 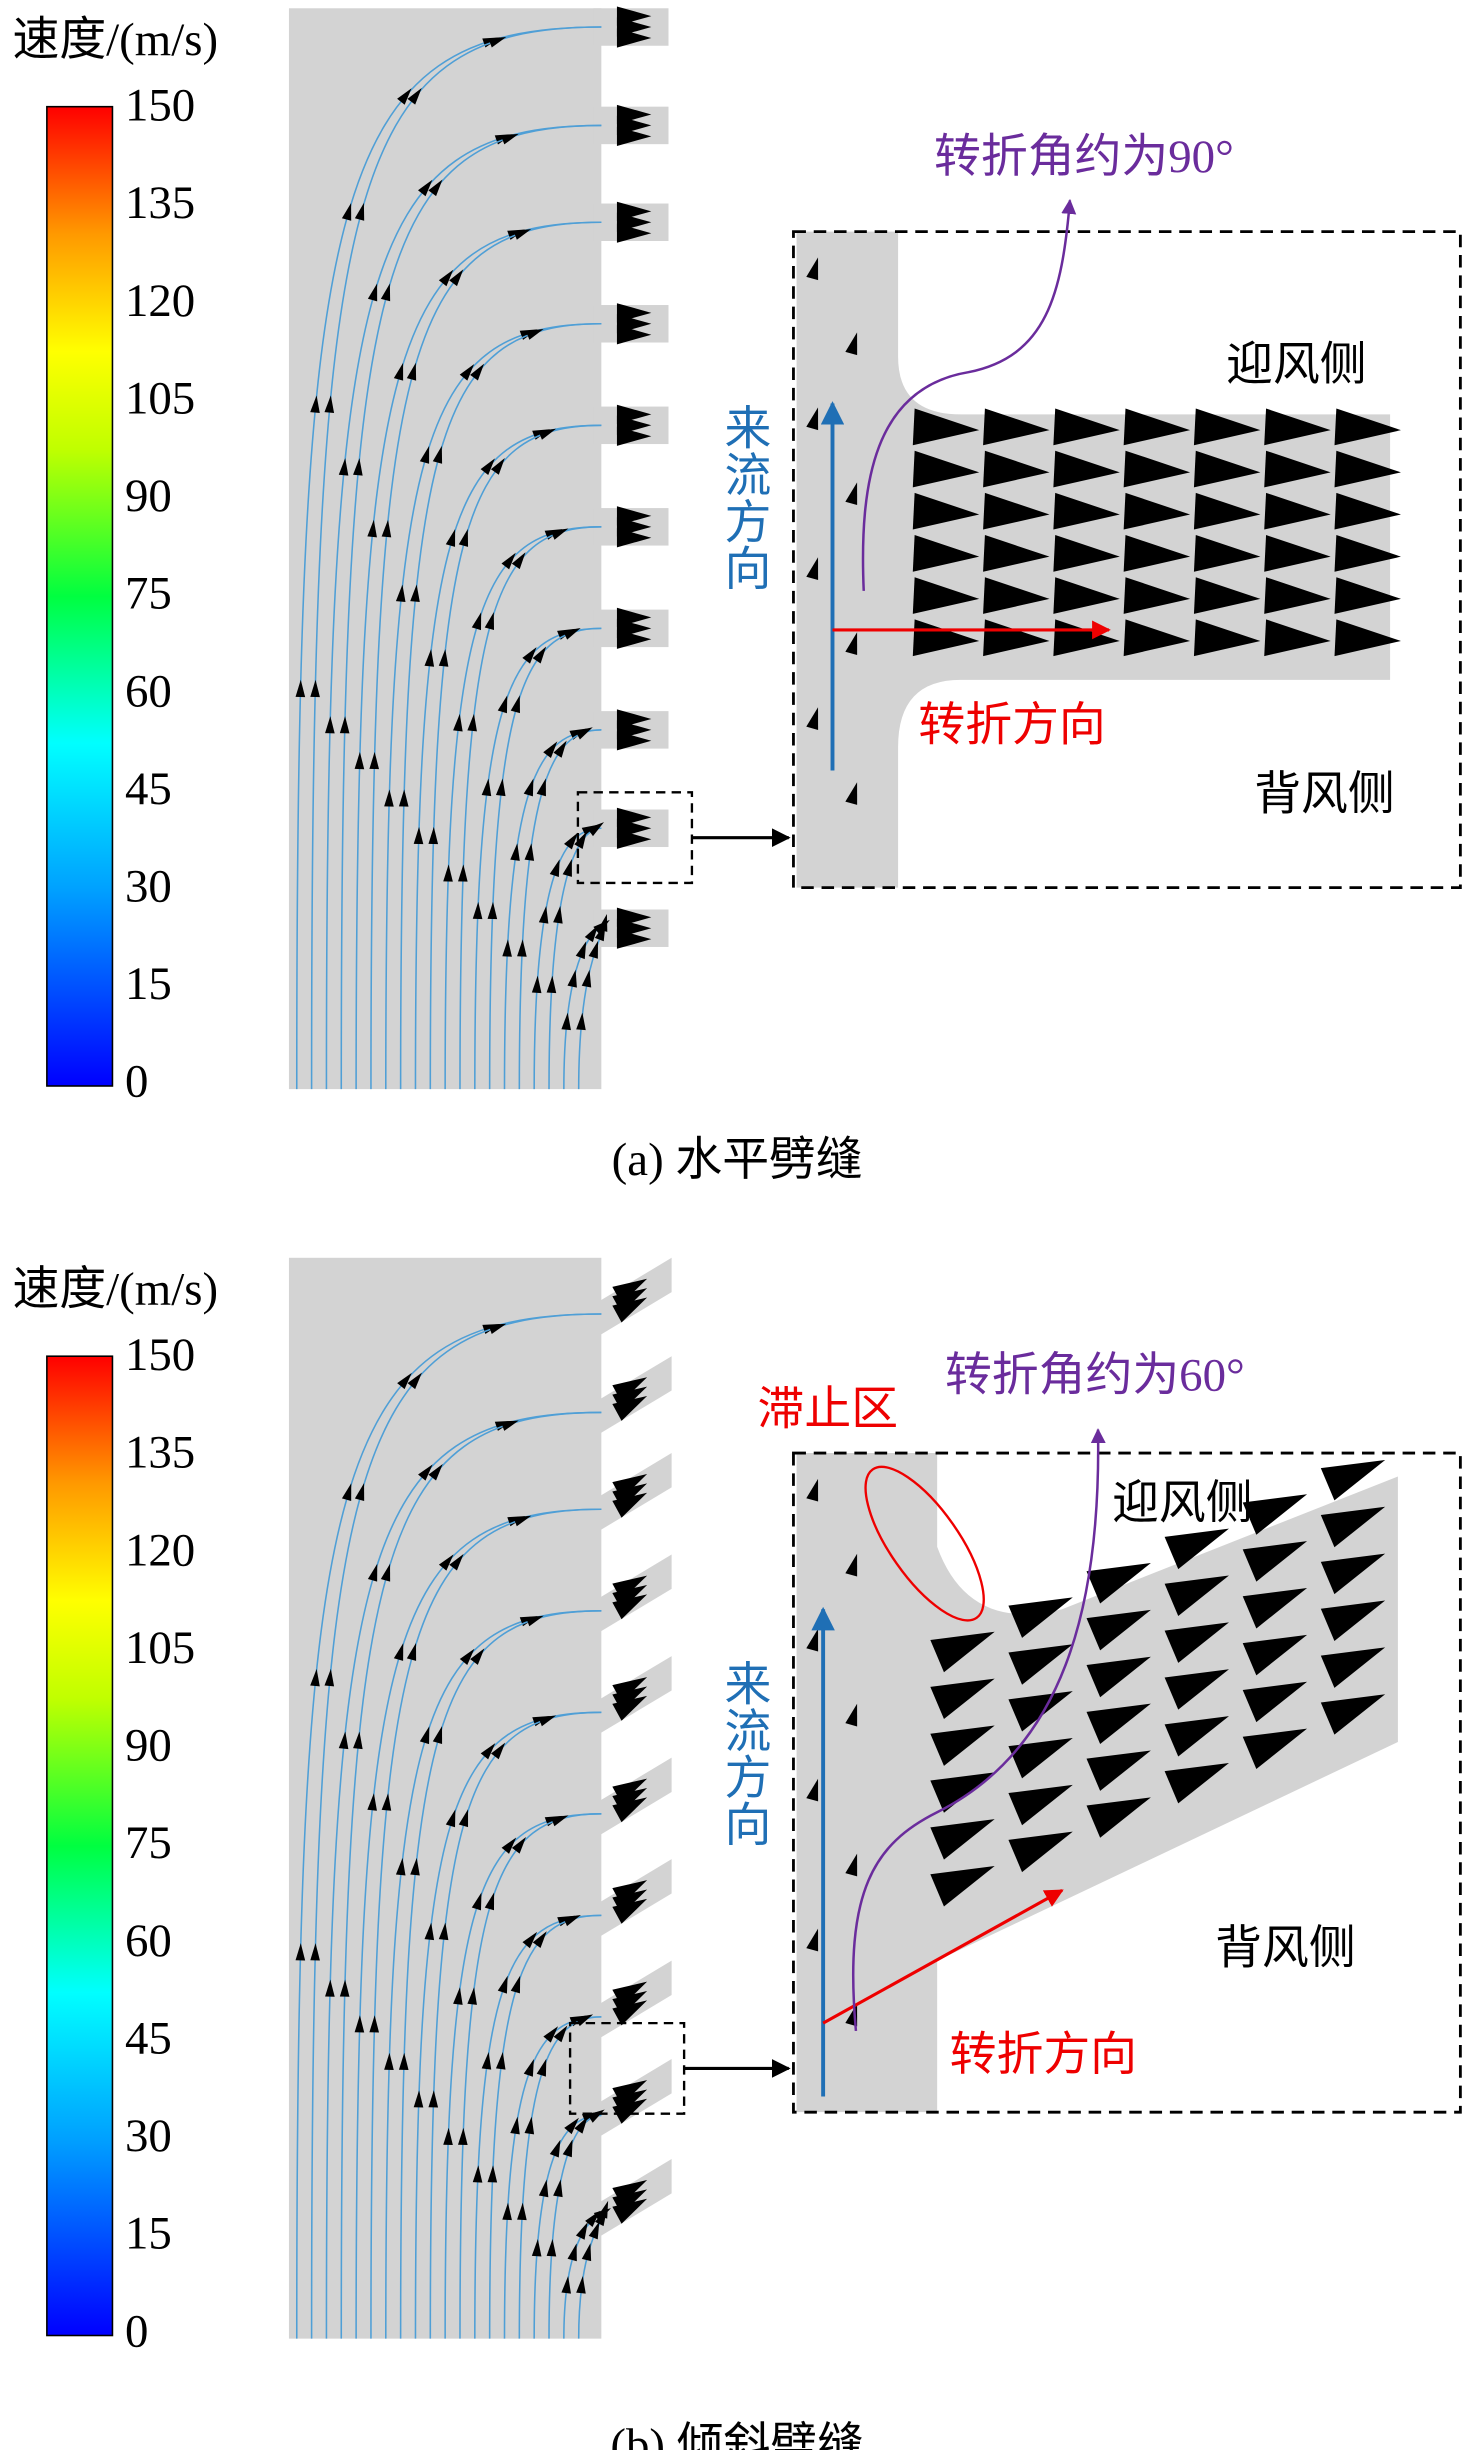 What do you see at coordinates (160, 1453) in the screenshot?
I see `colorbar-tick-label: 135` at bounding box center [160, 1453].